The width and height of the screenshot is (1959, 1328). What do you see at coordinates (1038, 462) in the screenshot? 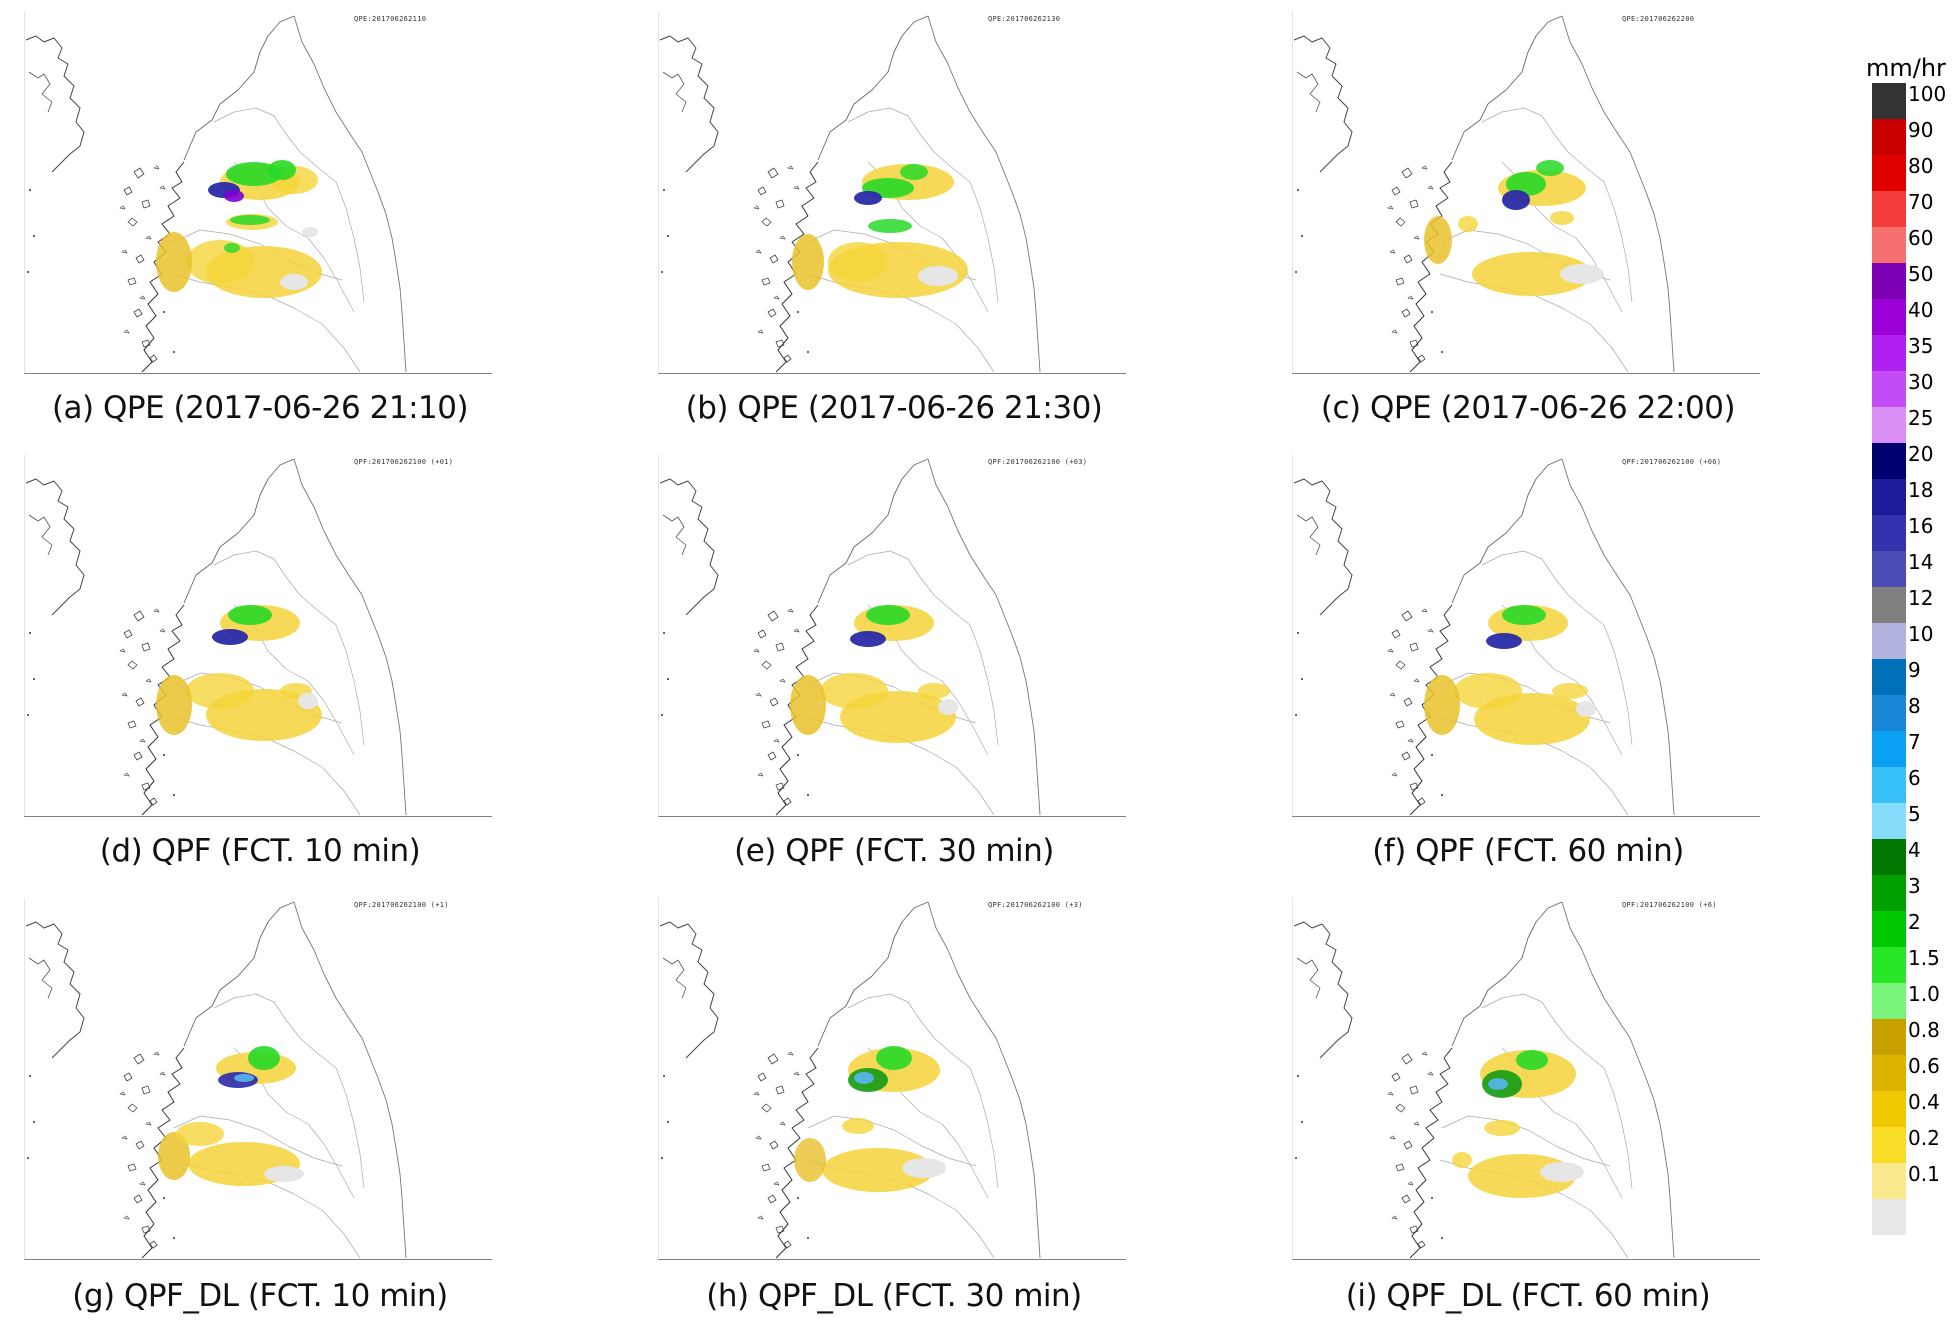
I see `timestamp-e: QPF:201706262100 (+03)` at bounding box center [1038, 462].